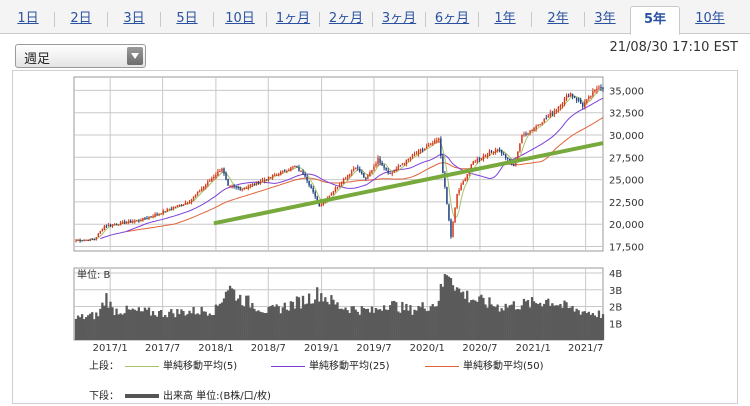 The width and height of the screenshot is (750, 406). I want to click on tab-1日: 1日, so click(28, 20).